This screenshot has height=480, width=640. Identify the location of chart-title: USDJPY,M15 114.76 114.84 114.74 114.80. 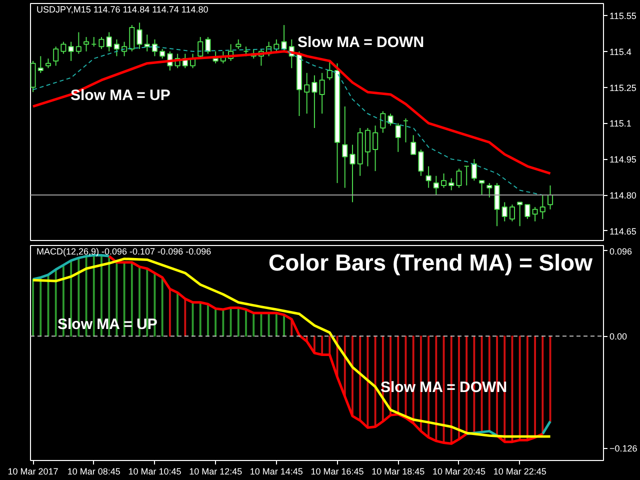
(122, 9).